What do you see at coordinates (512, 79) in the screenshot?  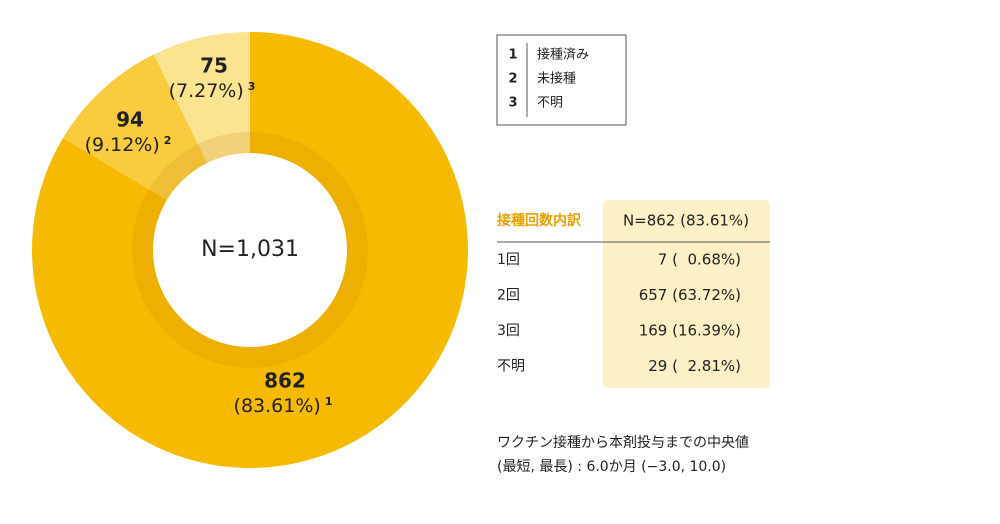 I see `legend-key: 2` at bounding box center [512, 79].